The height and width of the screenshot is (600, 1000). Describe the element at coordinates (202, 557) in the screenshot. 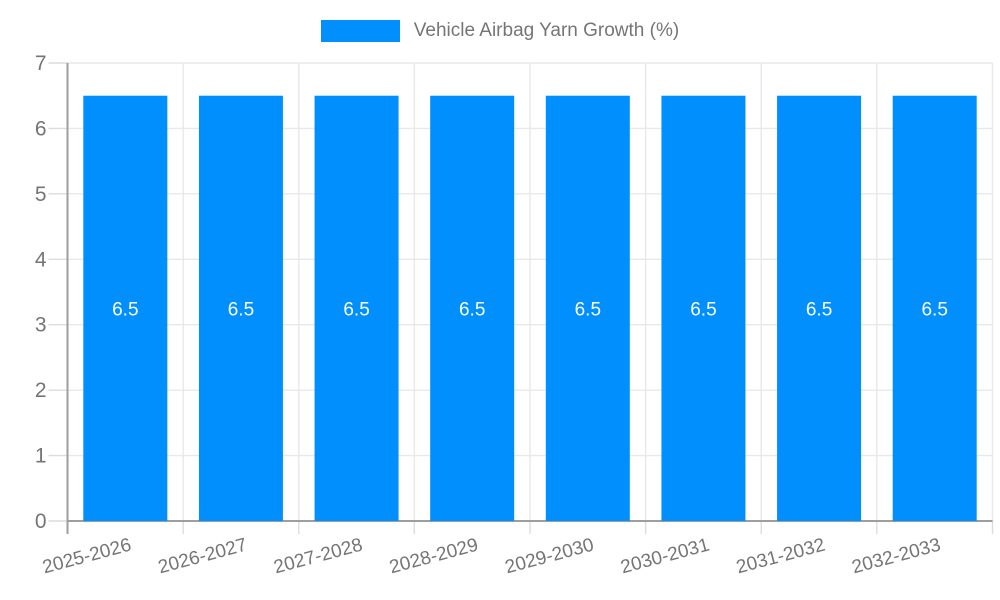

I see `x-tick-label: 2026-2027` at that location.